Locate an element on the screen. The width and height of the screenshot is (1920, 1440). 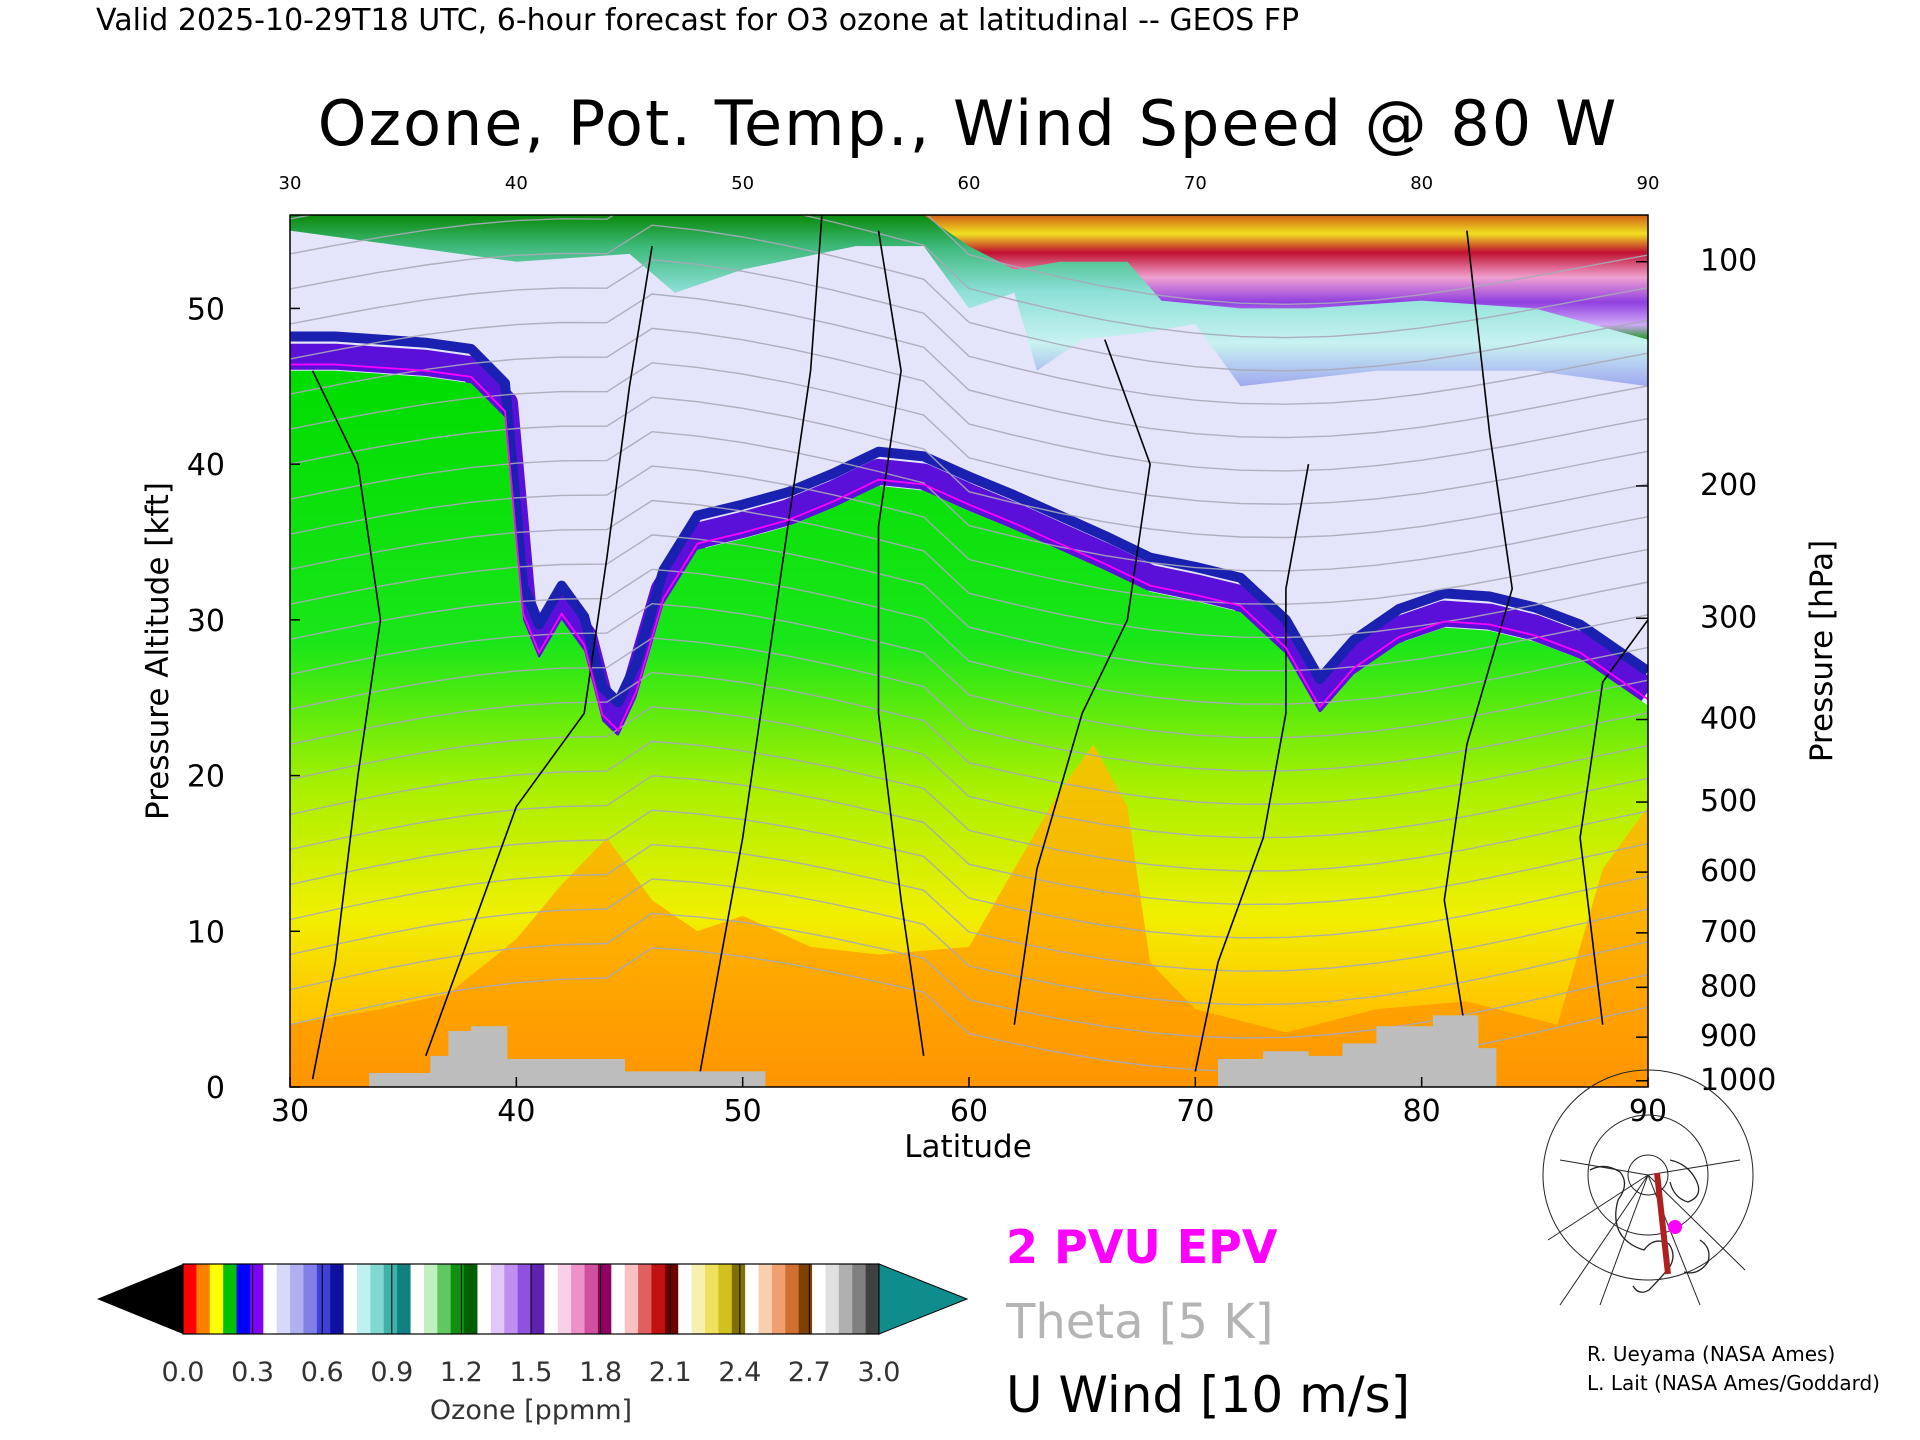
pressure-tick-label: 800 is located at coordinates (1728, 986).